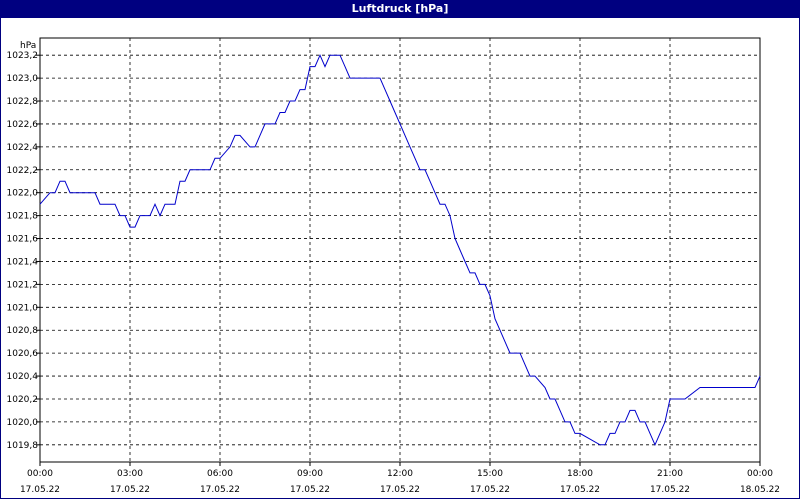 This screenshot has height=500, width=800. Describe the element at coordinates (400, 9) in the screenshot. I see `chart-title: Luftdruck [hPa]` at that location.